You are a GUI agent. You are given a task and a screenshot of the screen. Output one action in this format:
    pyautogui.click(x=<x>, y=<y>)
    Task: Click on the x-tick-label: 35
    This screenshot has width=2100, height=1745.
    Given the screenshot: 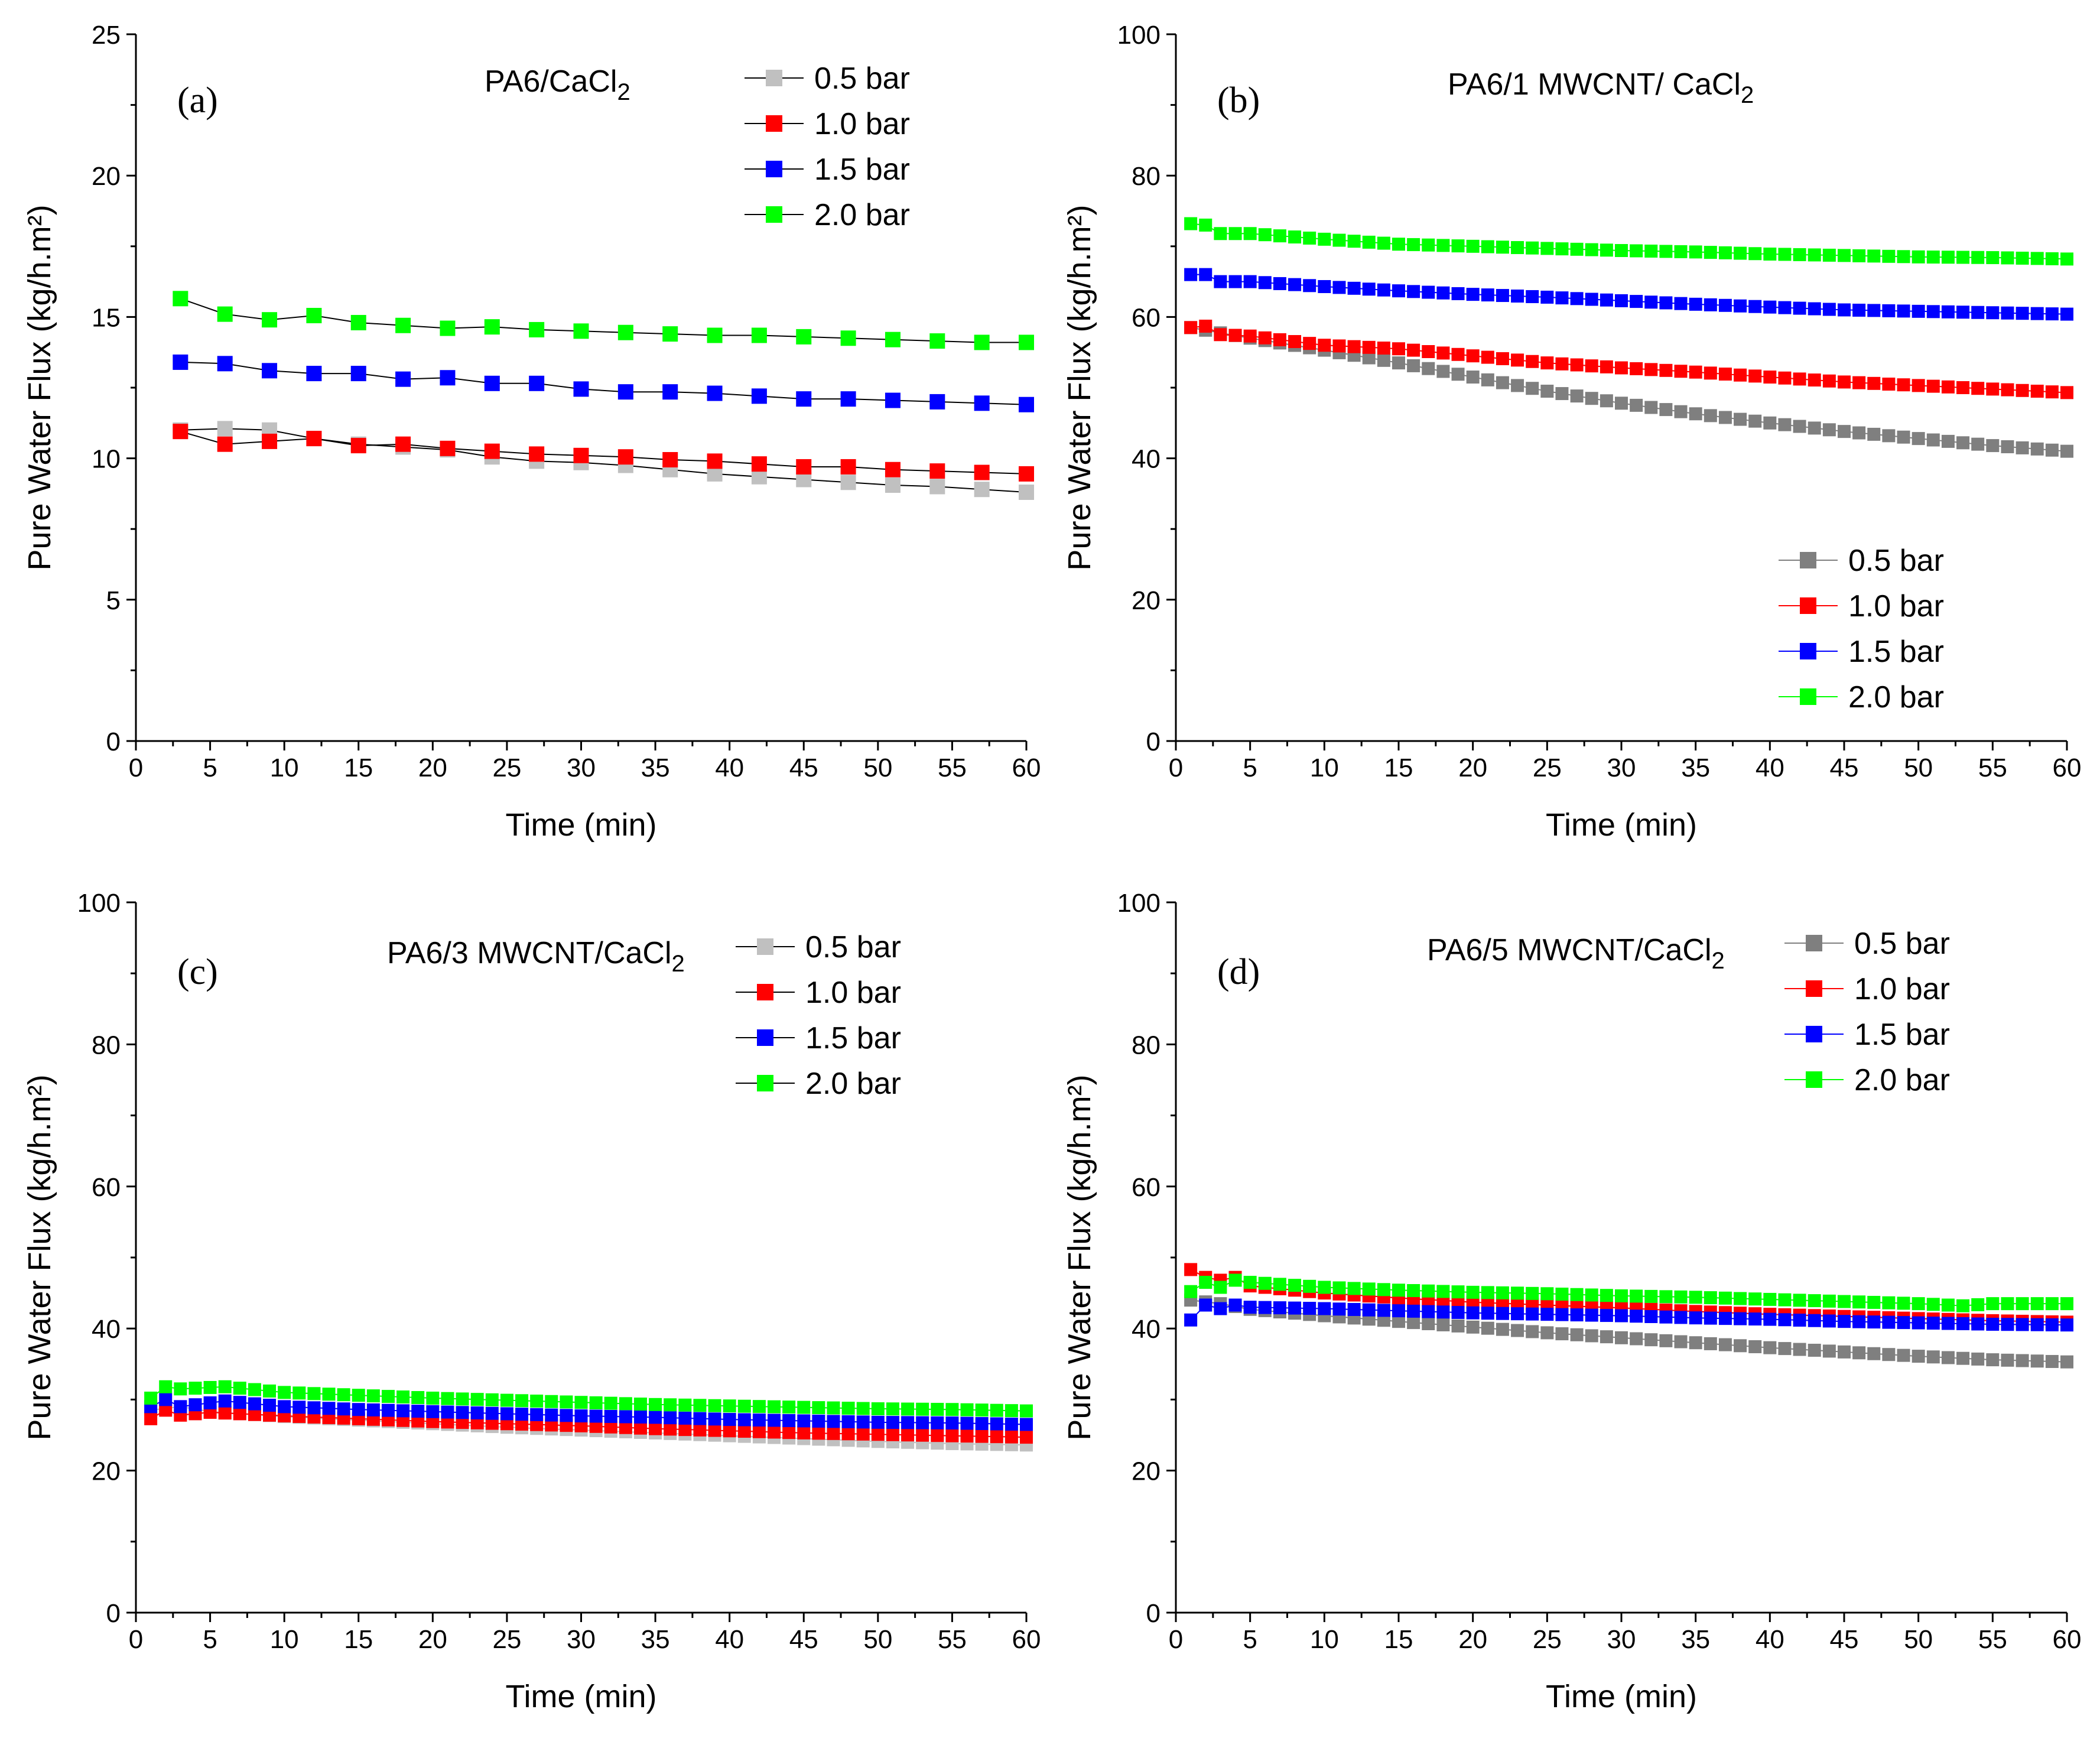 What is the action you would take?
    pyautogui.click(x=655, y=1639)
    